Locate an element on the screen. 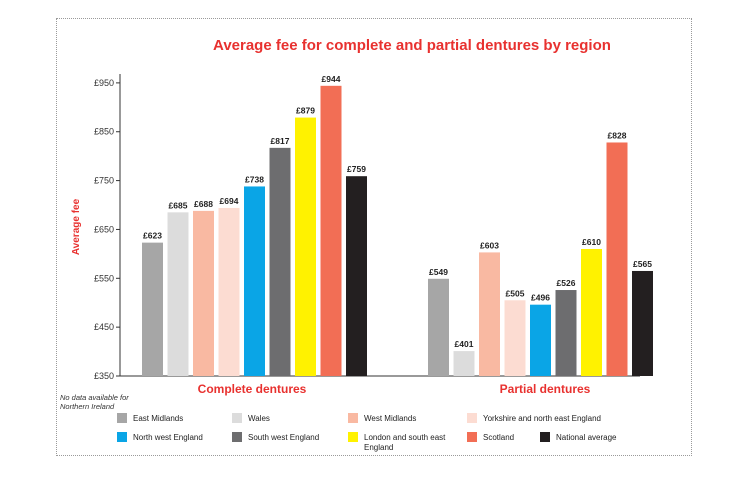 The width and height of the screenshot is (750, 480). data-label: £496 is located at coordinates (540, 298).